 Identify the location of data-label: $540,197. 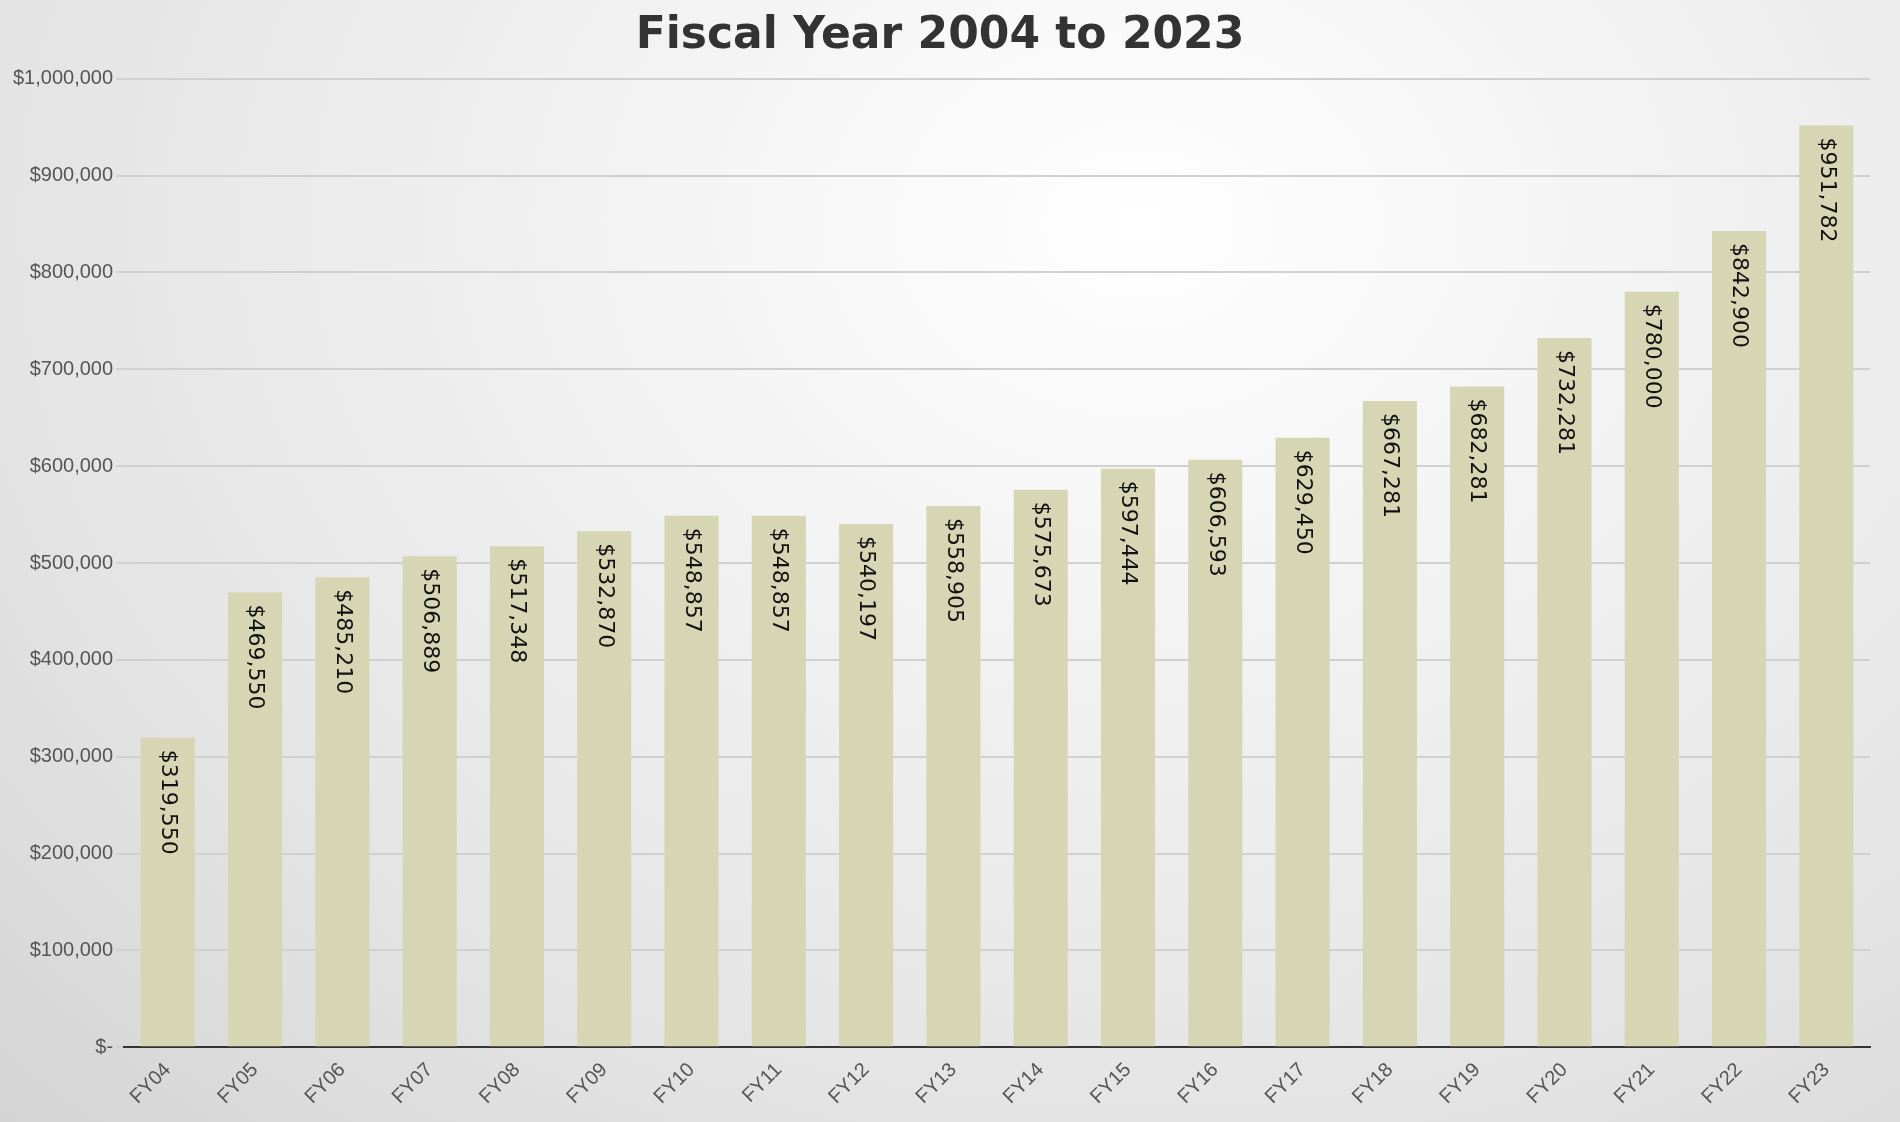
(868, 589).